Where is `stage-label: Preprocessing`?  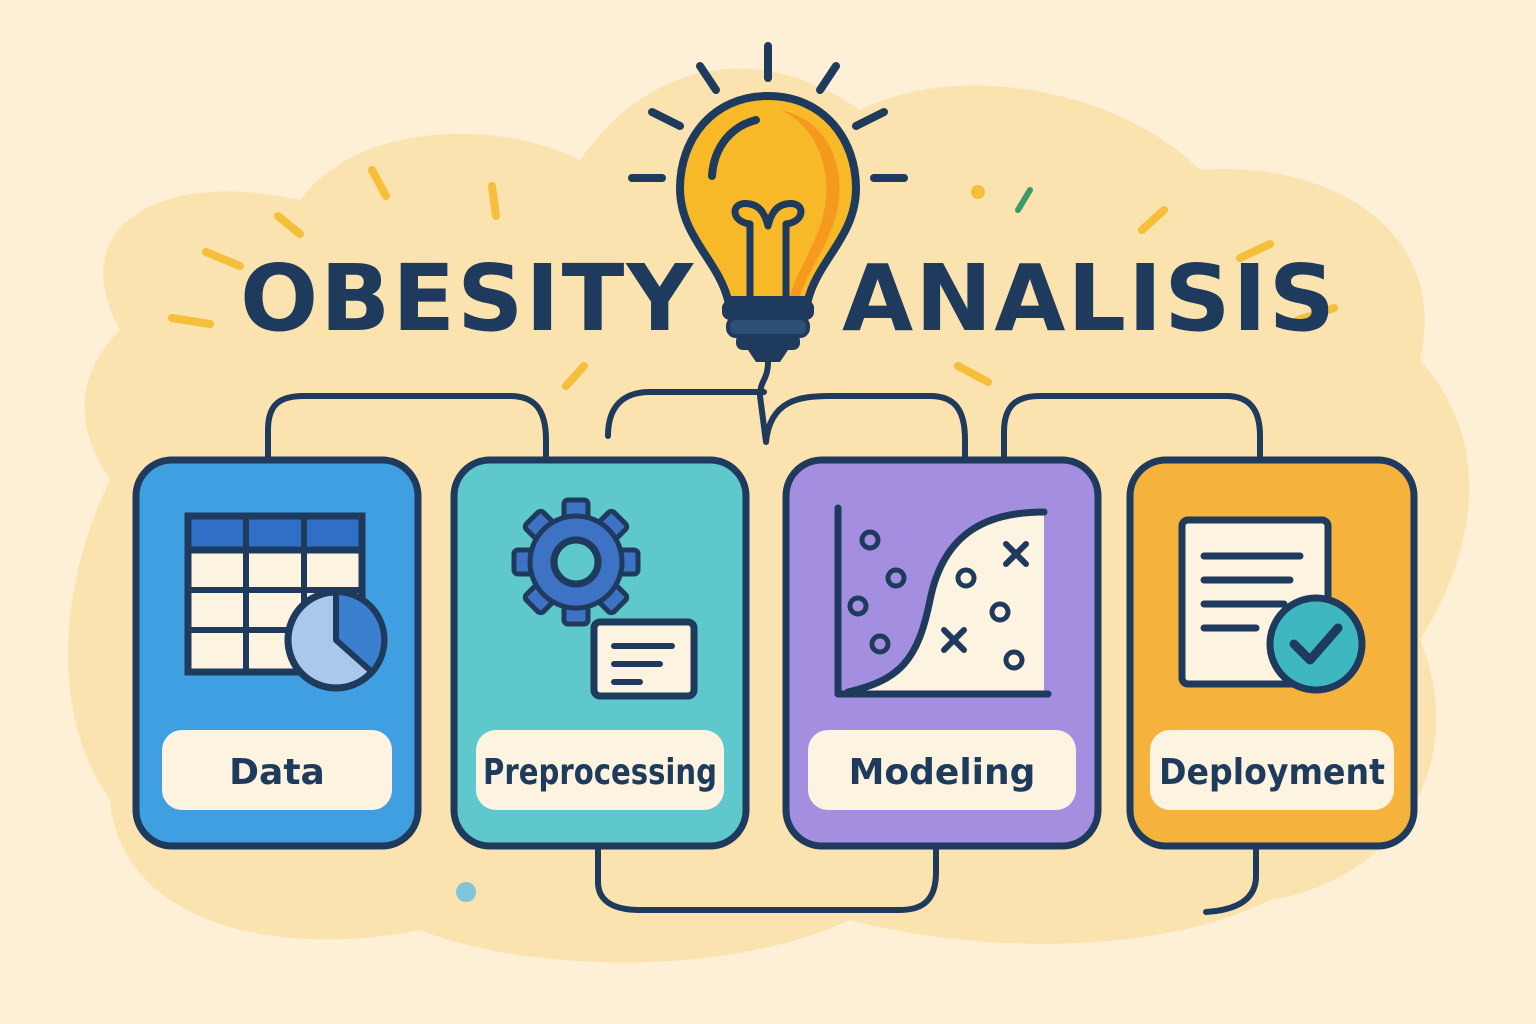
stage-label: Preprocessing is located at coordinates (600, 772).